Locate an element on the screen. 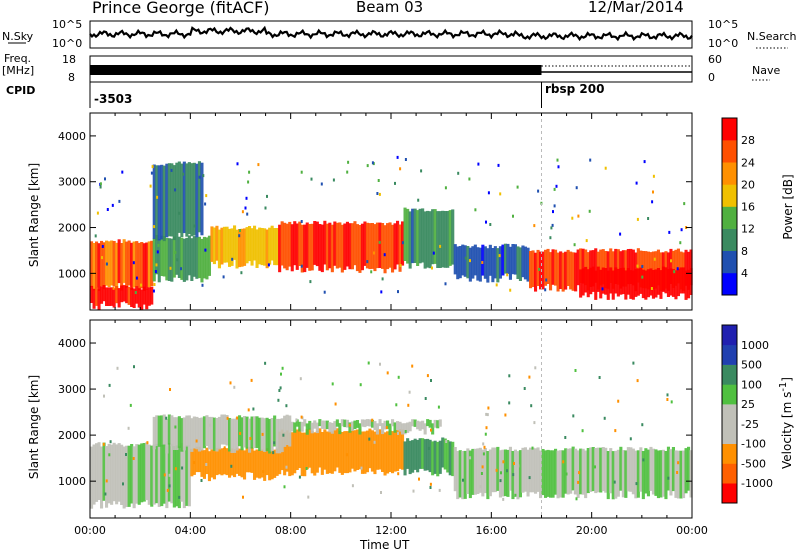 Image resolution: width=800 pixels, height=554 pixels. colorbar-tick-velocity: -25 is located at coordinates (750, 424).